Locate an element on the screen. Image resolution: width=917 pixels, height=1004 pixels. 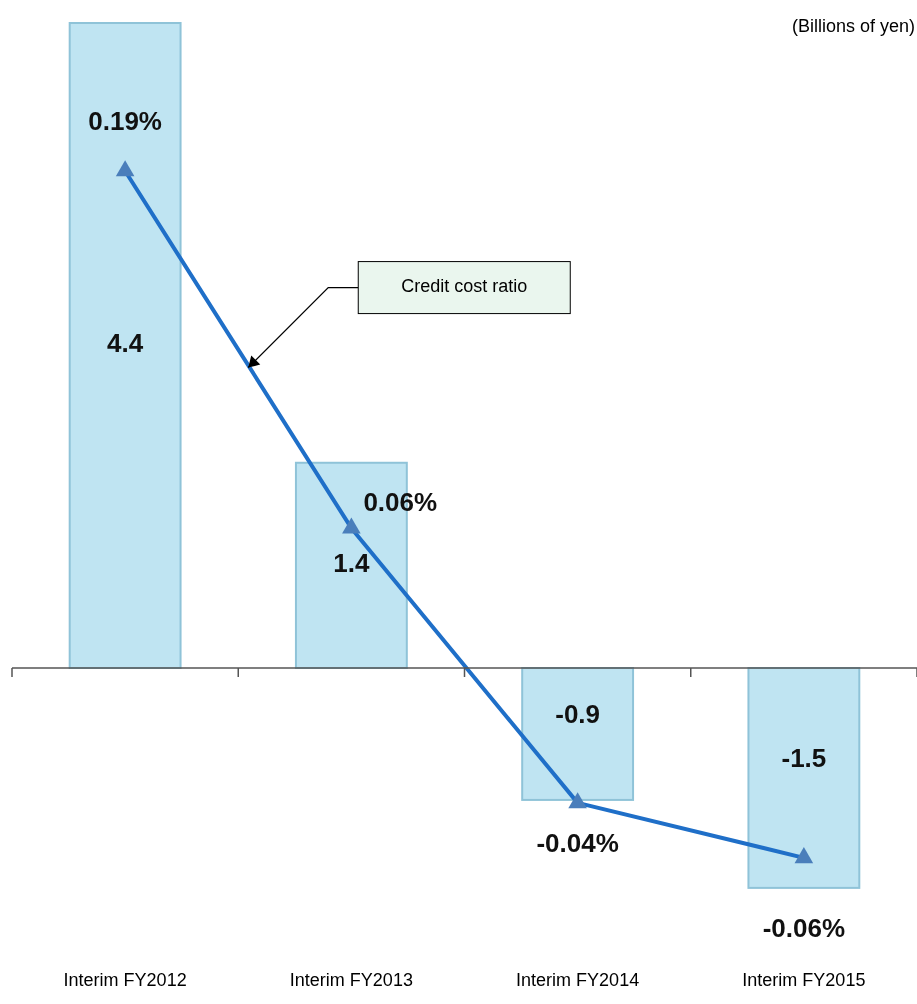
data-label: -0.9 is located at coordinates (578, 713).